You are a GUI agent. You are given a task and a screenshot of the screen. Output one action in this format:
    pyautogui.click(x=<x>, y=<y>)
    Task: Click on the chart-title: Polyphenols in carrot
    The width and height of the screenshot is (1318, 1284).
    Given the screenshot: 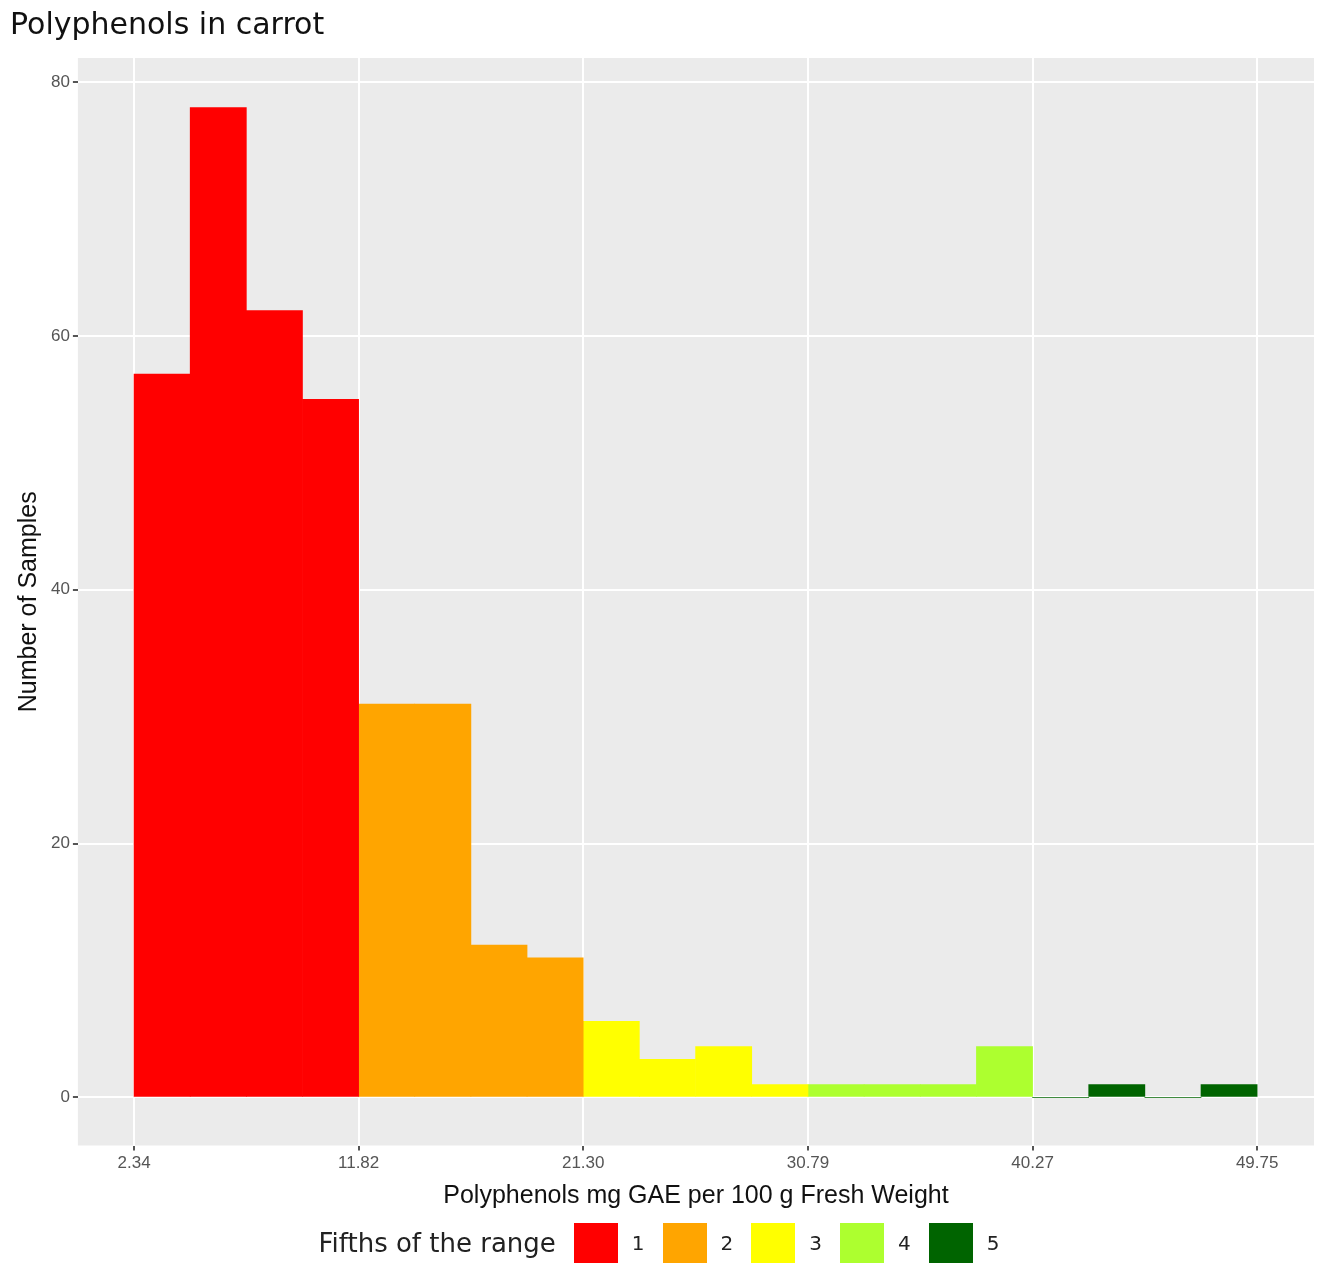 What is the action you would take?
    pyautogui.click(x=167, y=23)
    